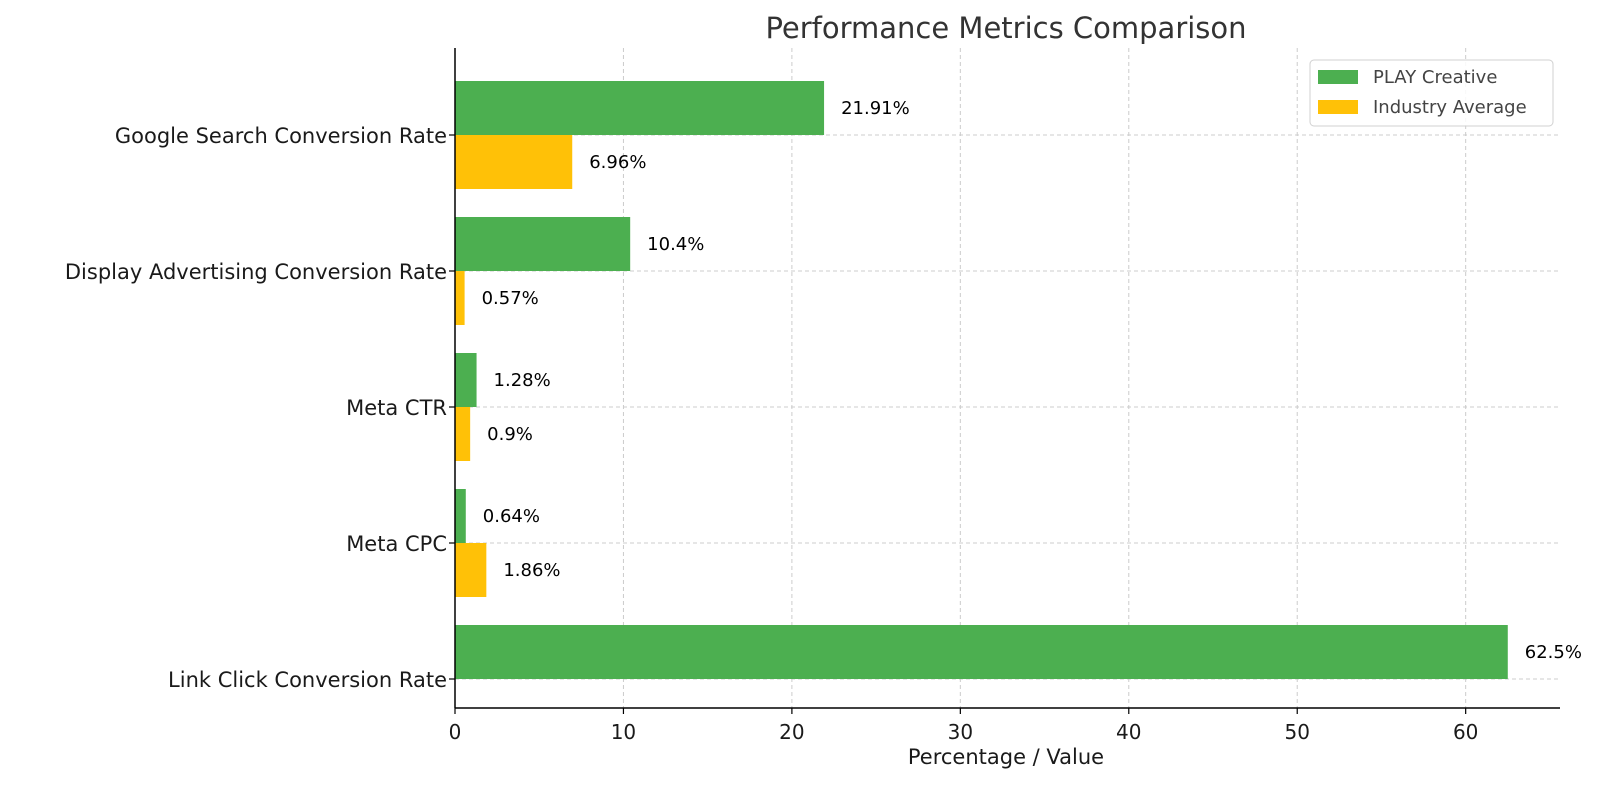  I want to click on x-tick-label: 20, so click(791, 732).